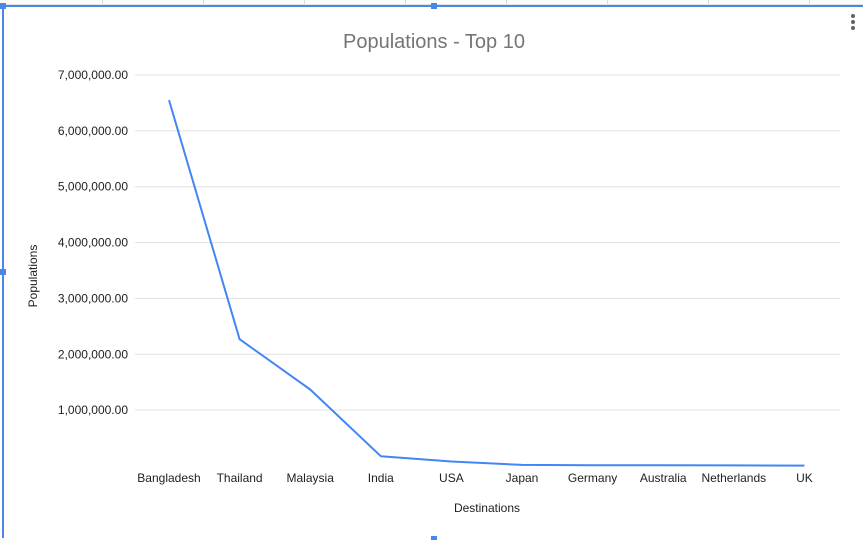 The width and height of the screenshot is (863, 540). Describe the element at coordinates (804, 478) in the screenshot. I see `x-tick-label: UK` at that location.